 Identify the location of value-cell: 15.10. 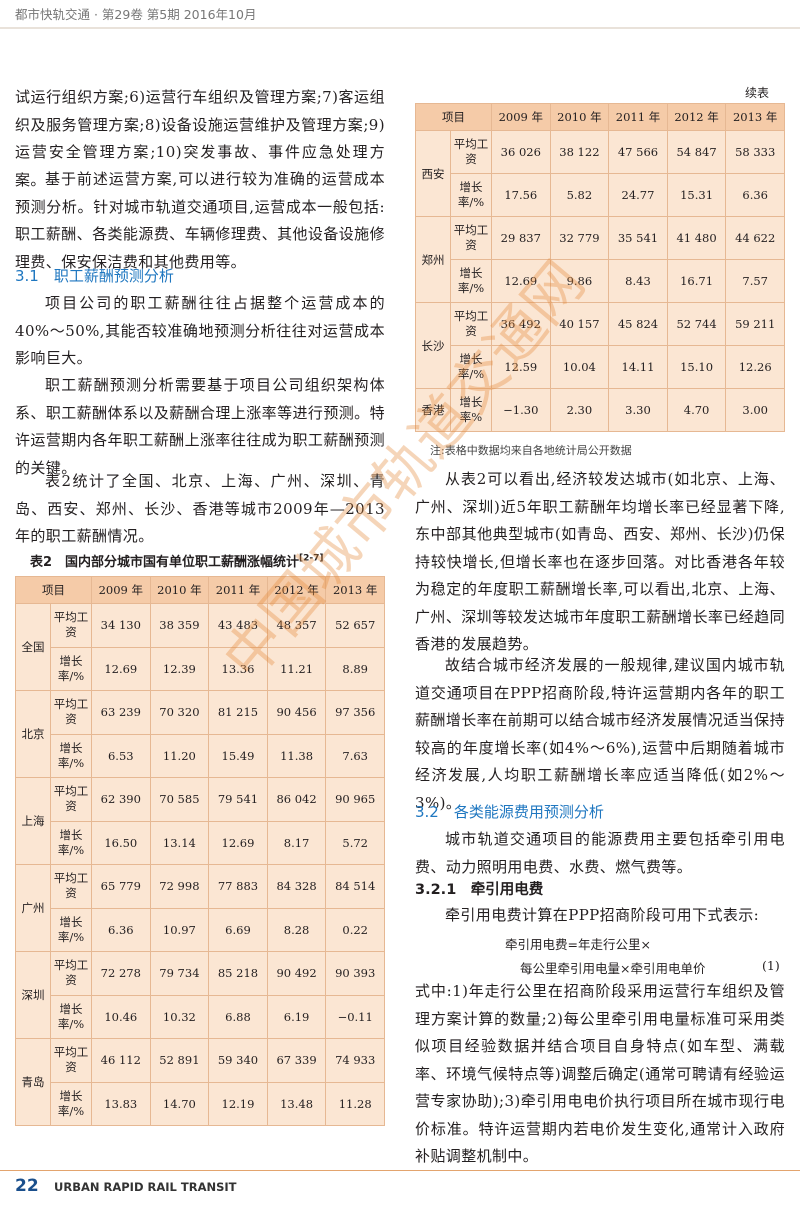
(696, 367).